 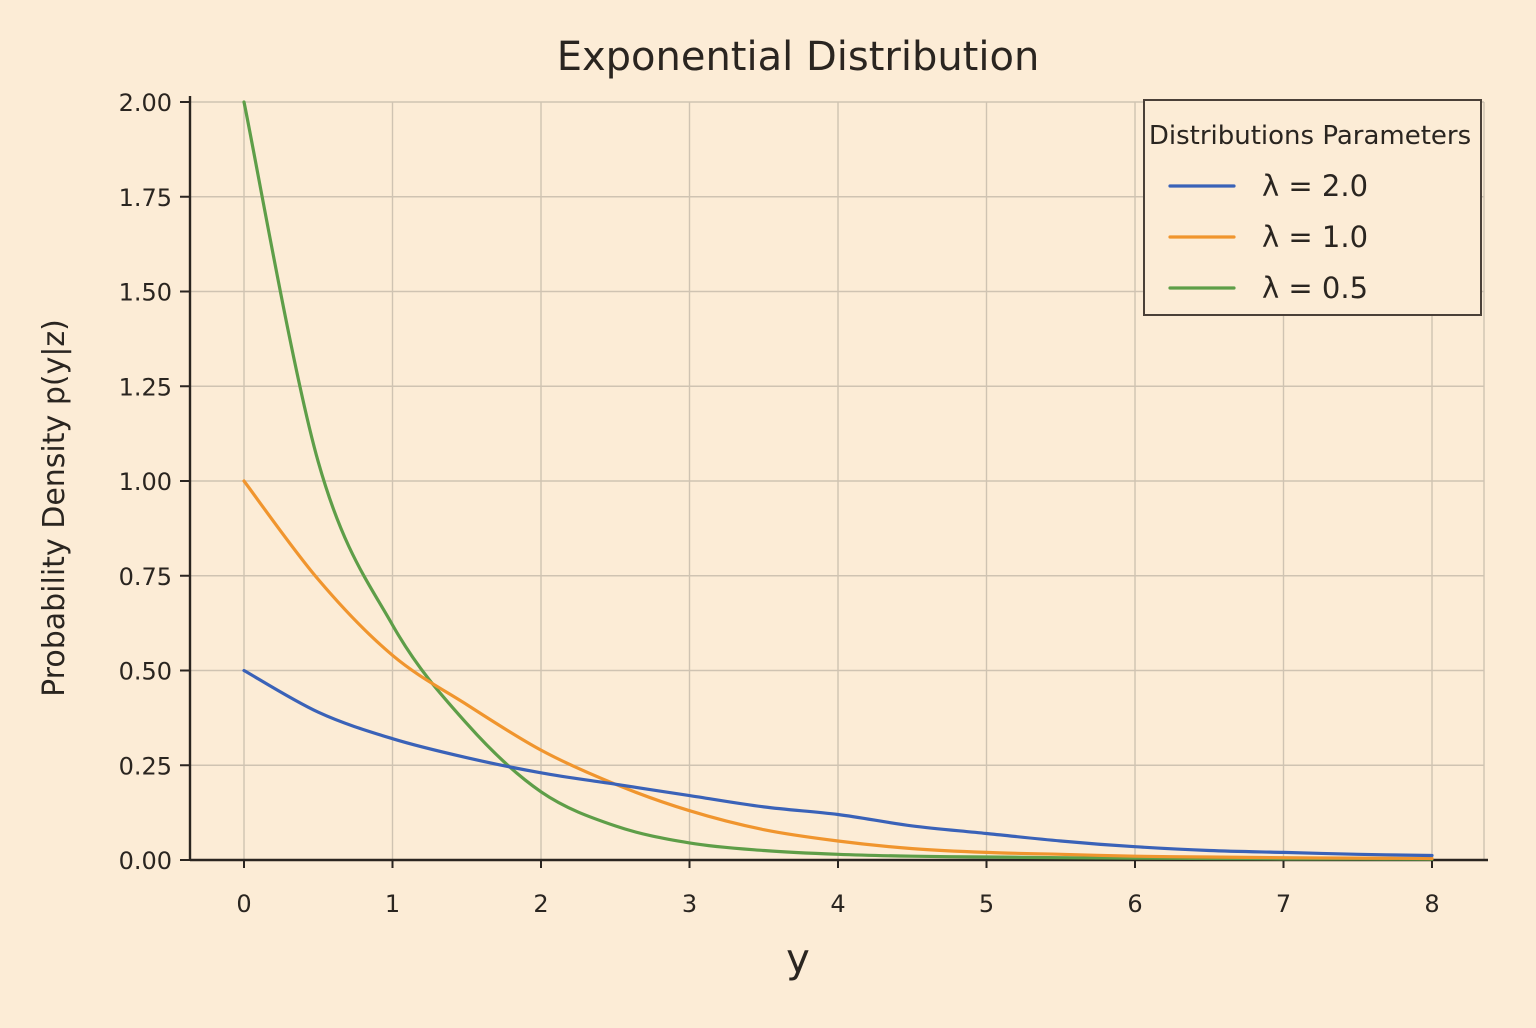 I want to click on legend-title: Distributions Parameters, so click(x=1310, y=136).